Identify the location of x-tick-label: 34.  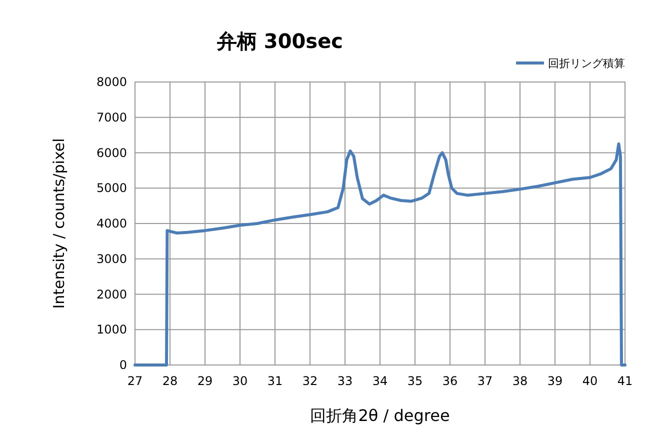
(380, 381).